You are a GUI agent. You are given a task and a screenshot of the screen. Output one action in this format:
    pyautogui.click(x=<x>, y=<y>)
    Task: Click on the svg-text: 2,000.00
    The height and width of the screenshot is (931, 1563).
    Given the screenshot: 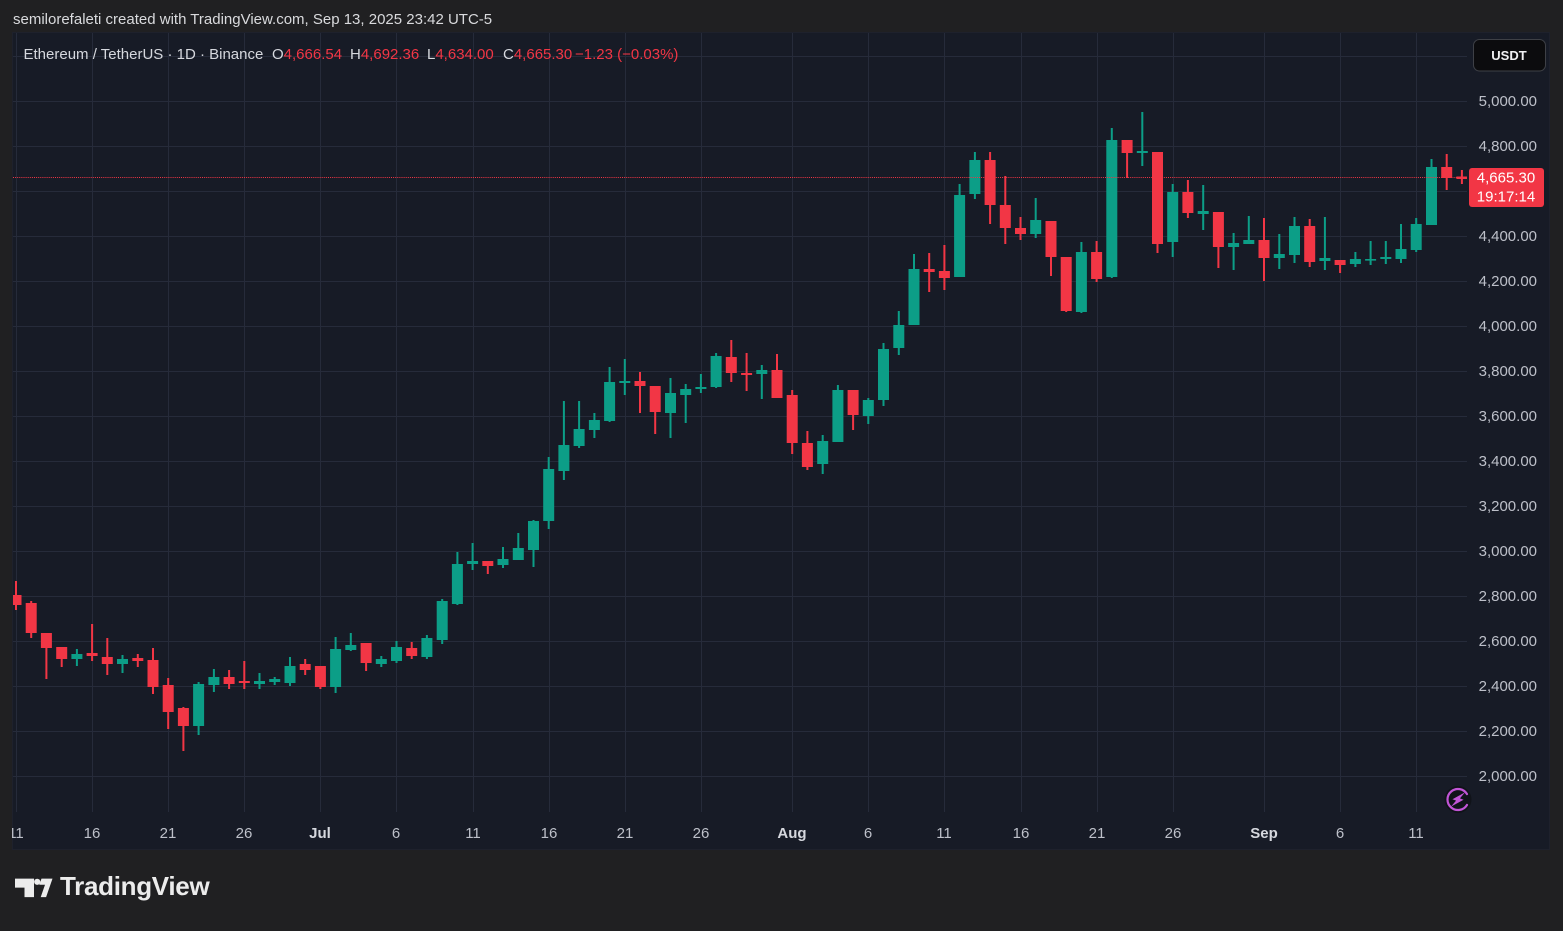 What is the action you would take?
    pyautogui.click(x=1508, y=776)
    